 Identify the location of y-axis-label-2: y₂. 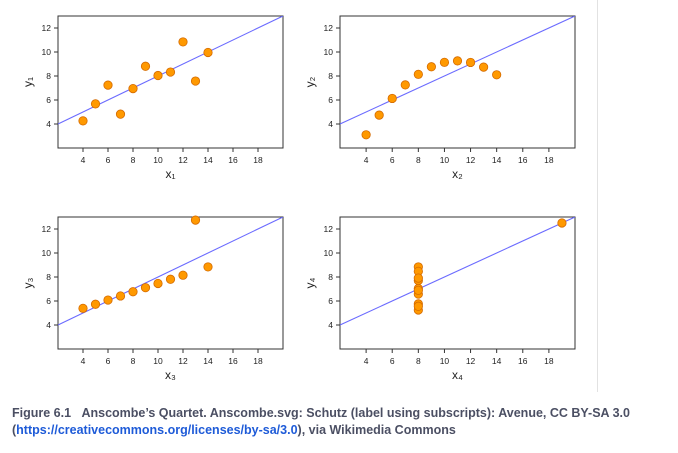
(310, 81).